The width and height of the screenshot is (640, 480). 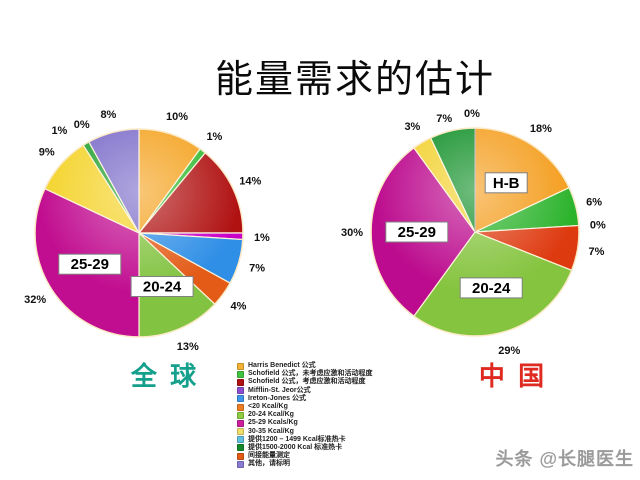 What do you see at coordinates (269, 456) in the screenshot?
I see `legend-item-label: 间接能量测定` at bounding box center [269, 456].